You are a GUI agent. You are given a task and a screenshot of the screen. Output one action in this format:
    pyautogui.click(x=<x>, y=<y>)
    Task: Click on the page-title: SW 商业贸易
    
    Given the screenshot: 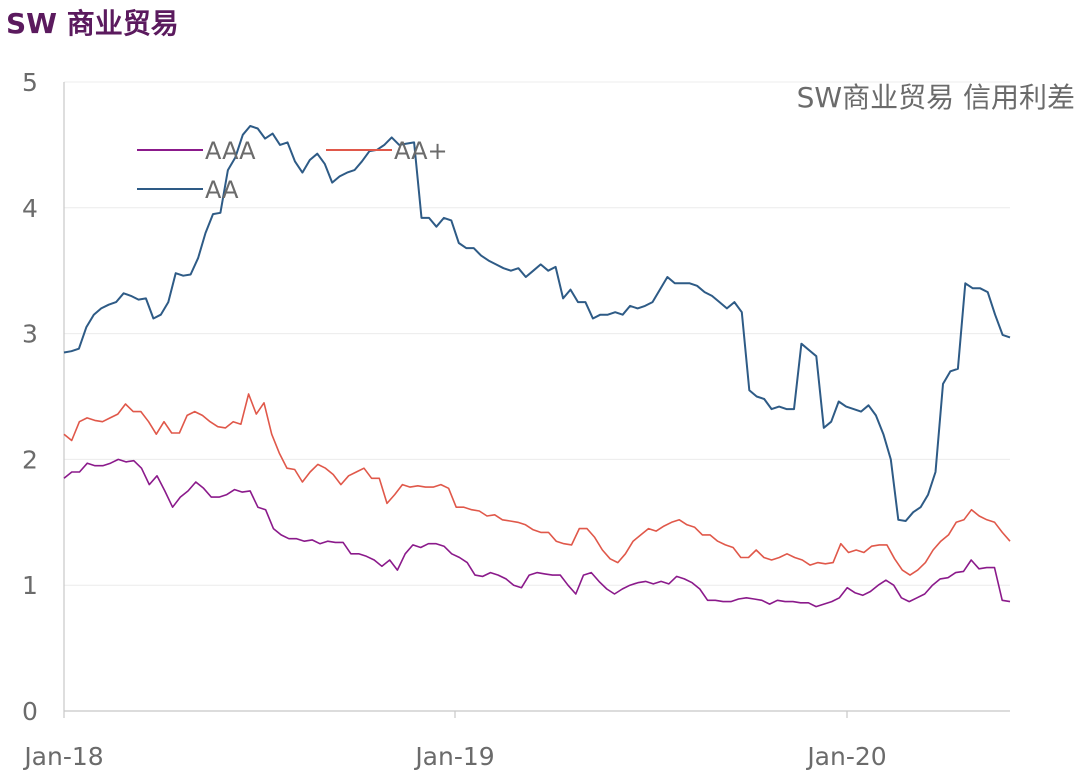 What is the action you would take?
    pyautogui.click(x=92, y=23)
    